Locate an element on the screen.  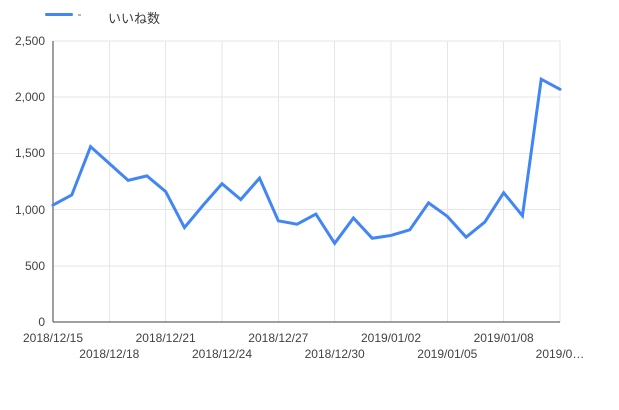
y-tick-label: 2,000 is located at coordinates (29, 97).